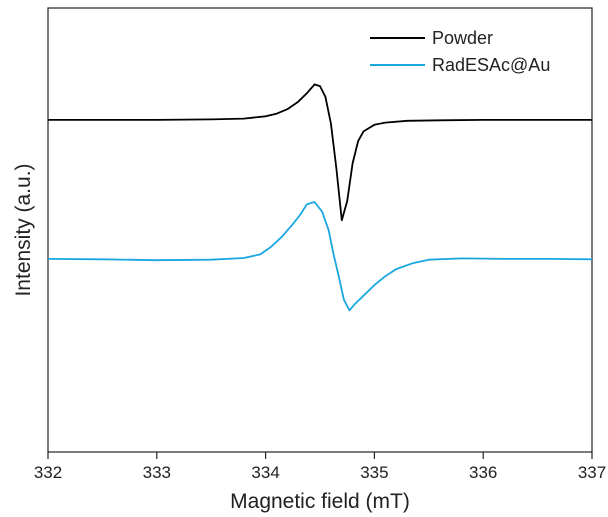  What do you see at coordinates (374, 472) in the screenshot?
I see `x-tick-label: 335` at bounding box center [374, 472].